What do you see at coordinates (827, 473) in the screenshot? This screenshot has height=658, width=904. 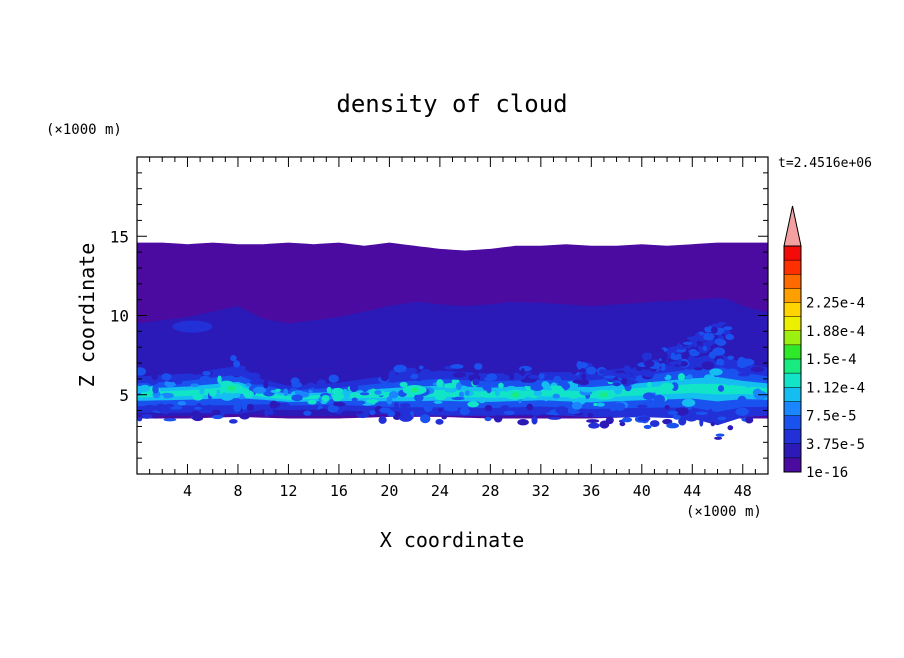 I see `colorbar-label: 1e-16` at bounding box center [827, 473].